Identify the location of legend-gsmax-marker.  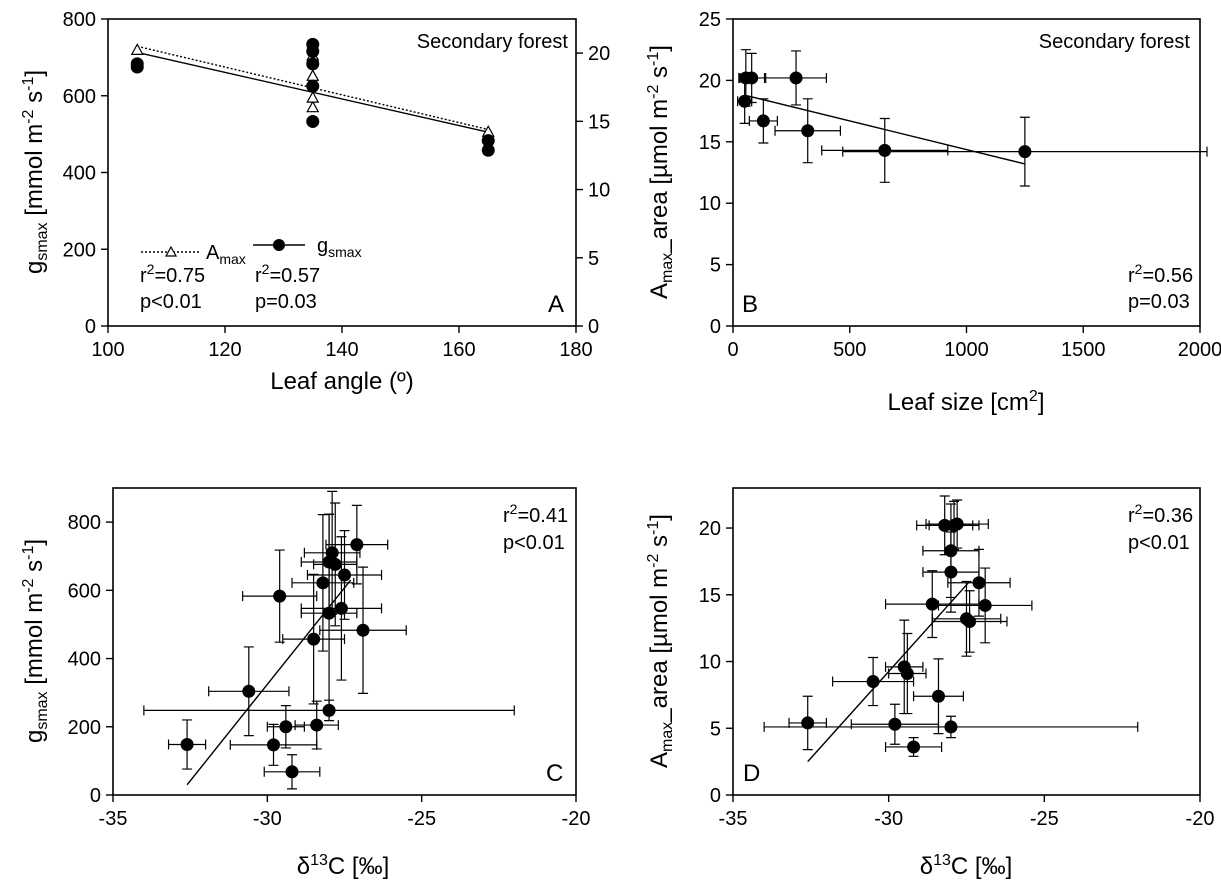
(279, 245).